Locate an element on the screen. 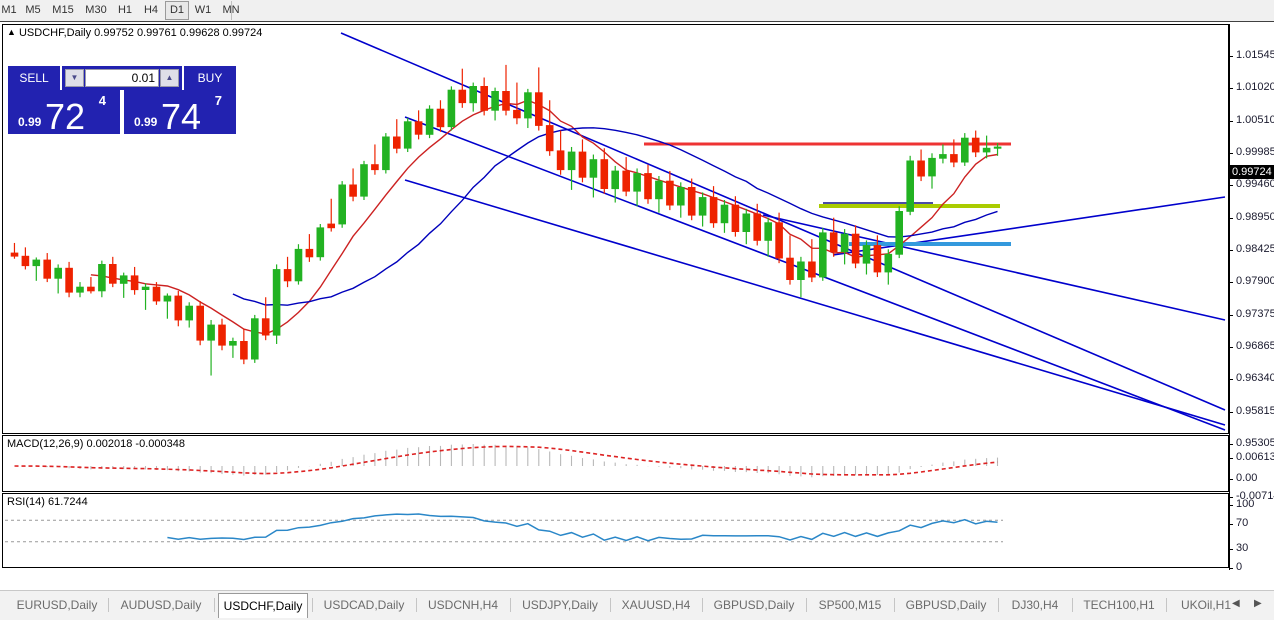  sell-price-main: 72 is located at coordinates (65, 116).